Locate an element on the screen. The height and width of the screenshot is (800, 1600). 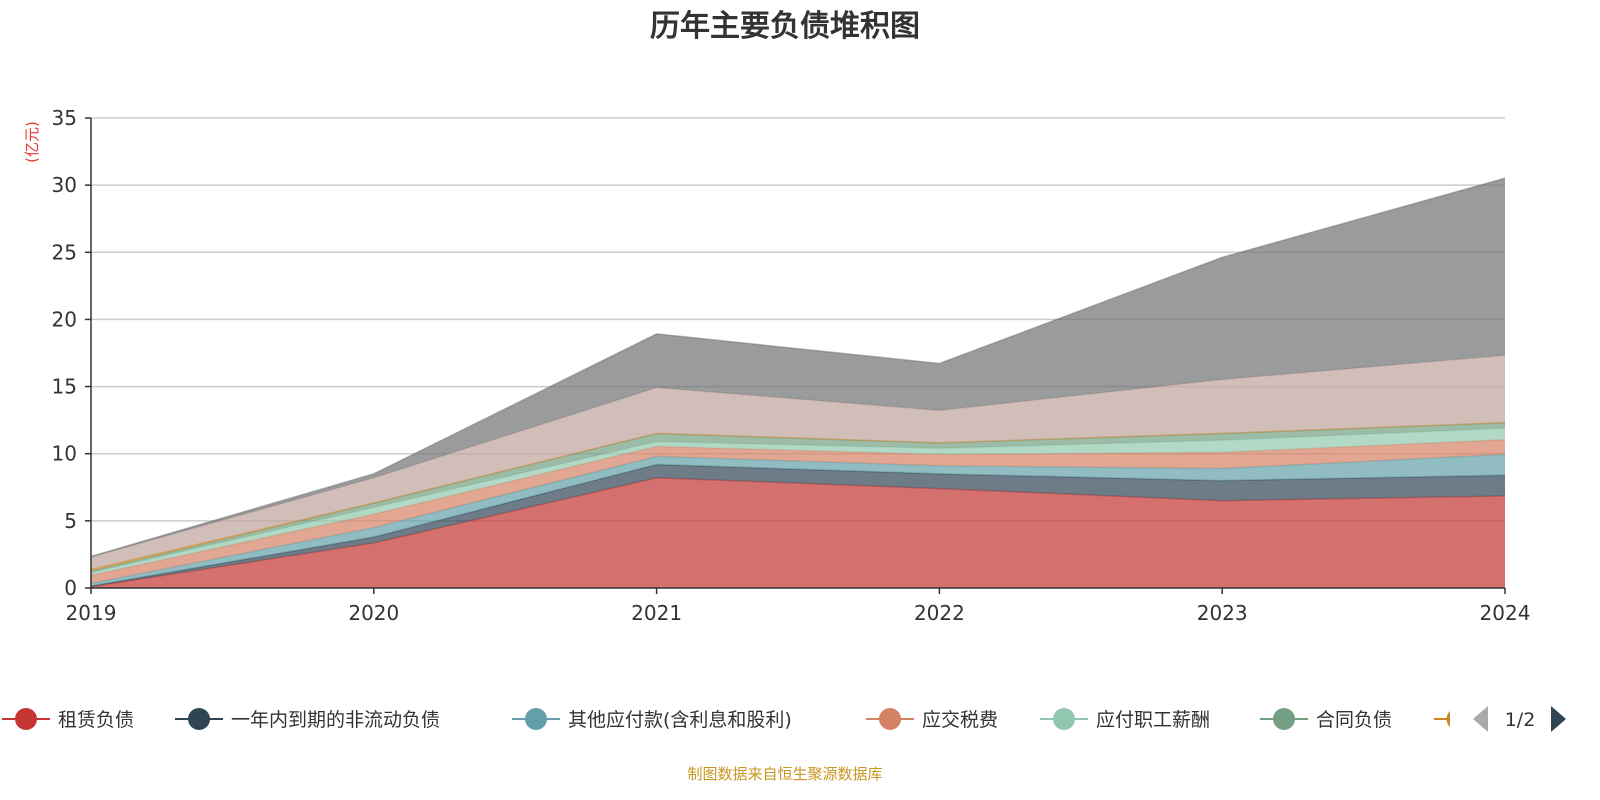
legend-item-4: 应交税费 is located at coordinates (932, 719).